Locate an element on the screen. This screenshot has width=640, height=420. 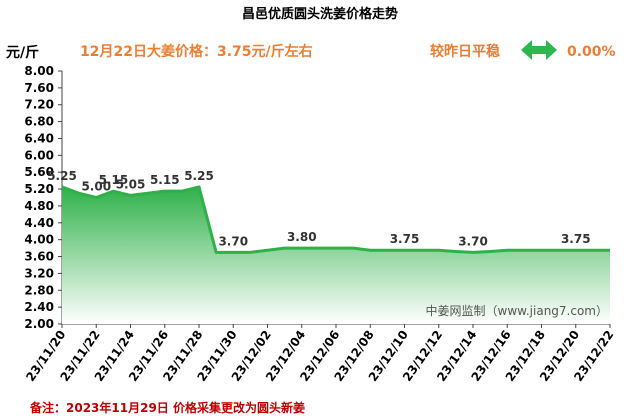
y-tick-label: 6.00 is located at coordinates (39, 155).